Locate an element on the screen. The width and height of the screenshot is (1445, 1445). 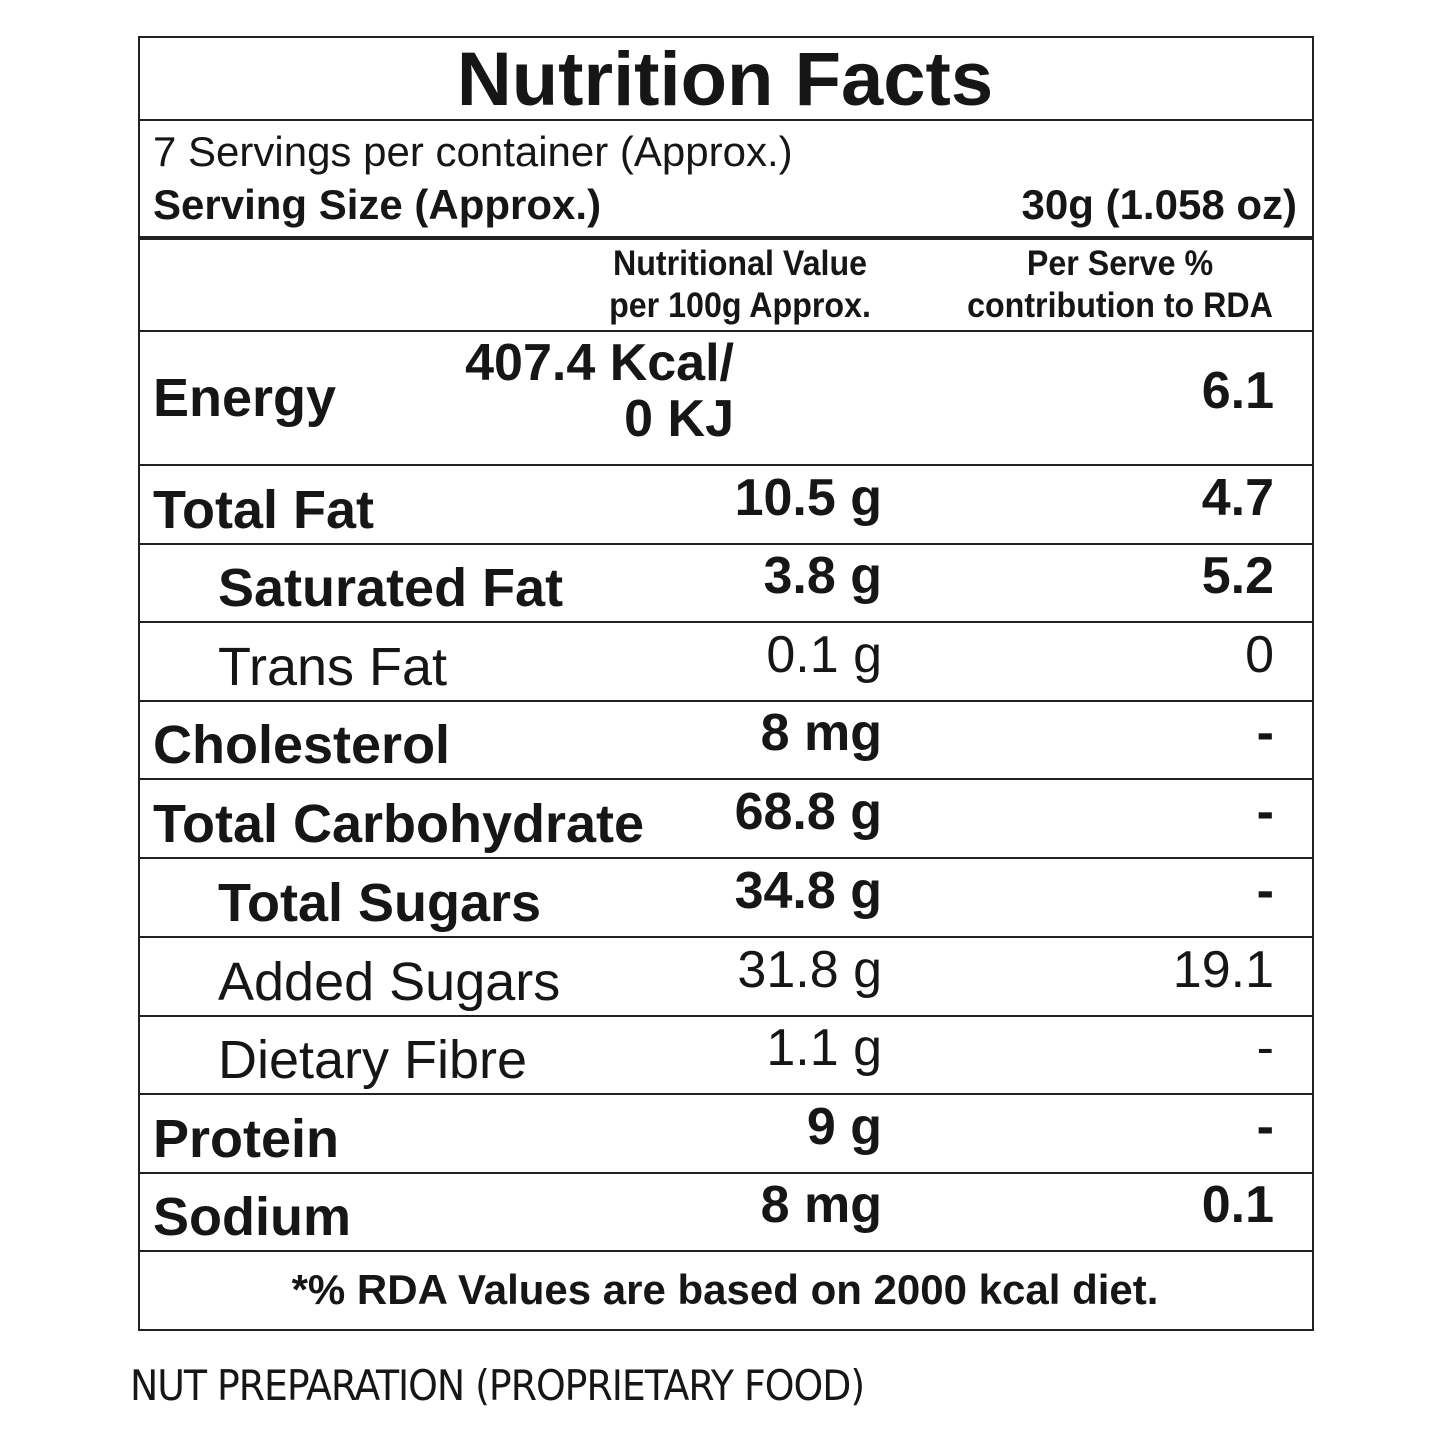
nutrient-value: 10.5 g is located at coordinates (808, 497).